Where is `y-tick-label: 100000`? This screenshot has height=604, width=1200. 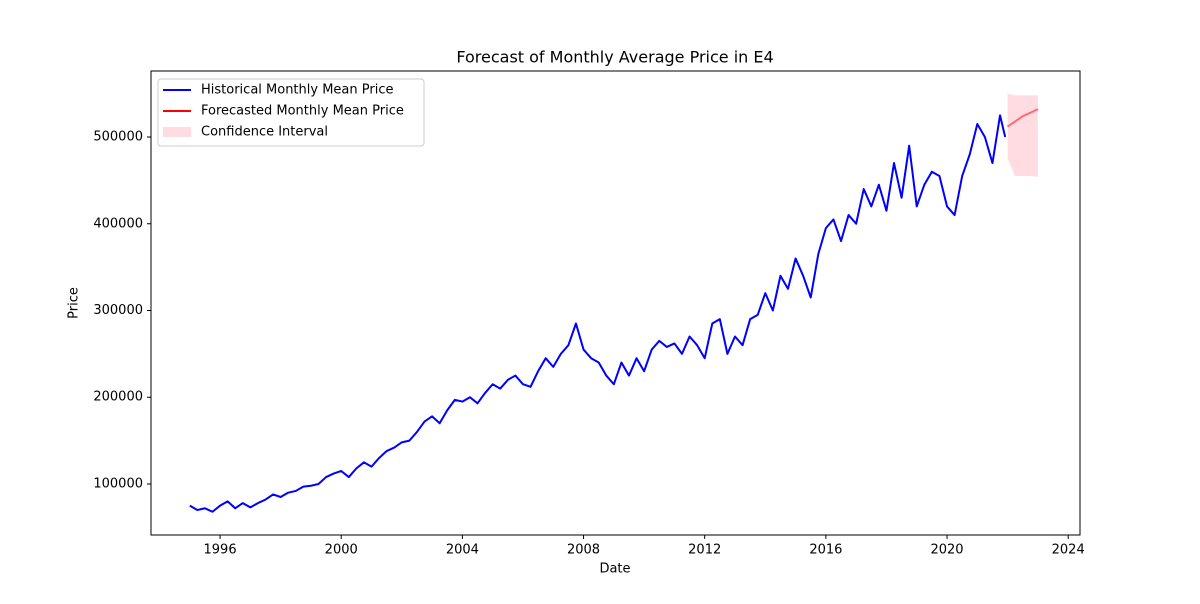 y-tick-label: 100000 is located at coordinates (118, 483).